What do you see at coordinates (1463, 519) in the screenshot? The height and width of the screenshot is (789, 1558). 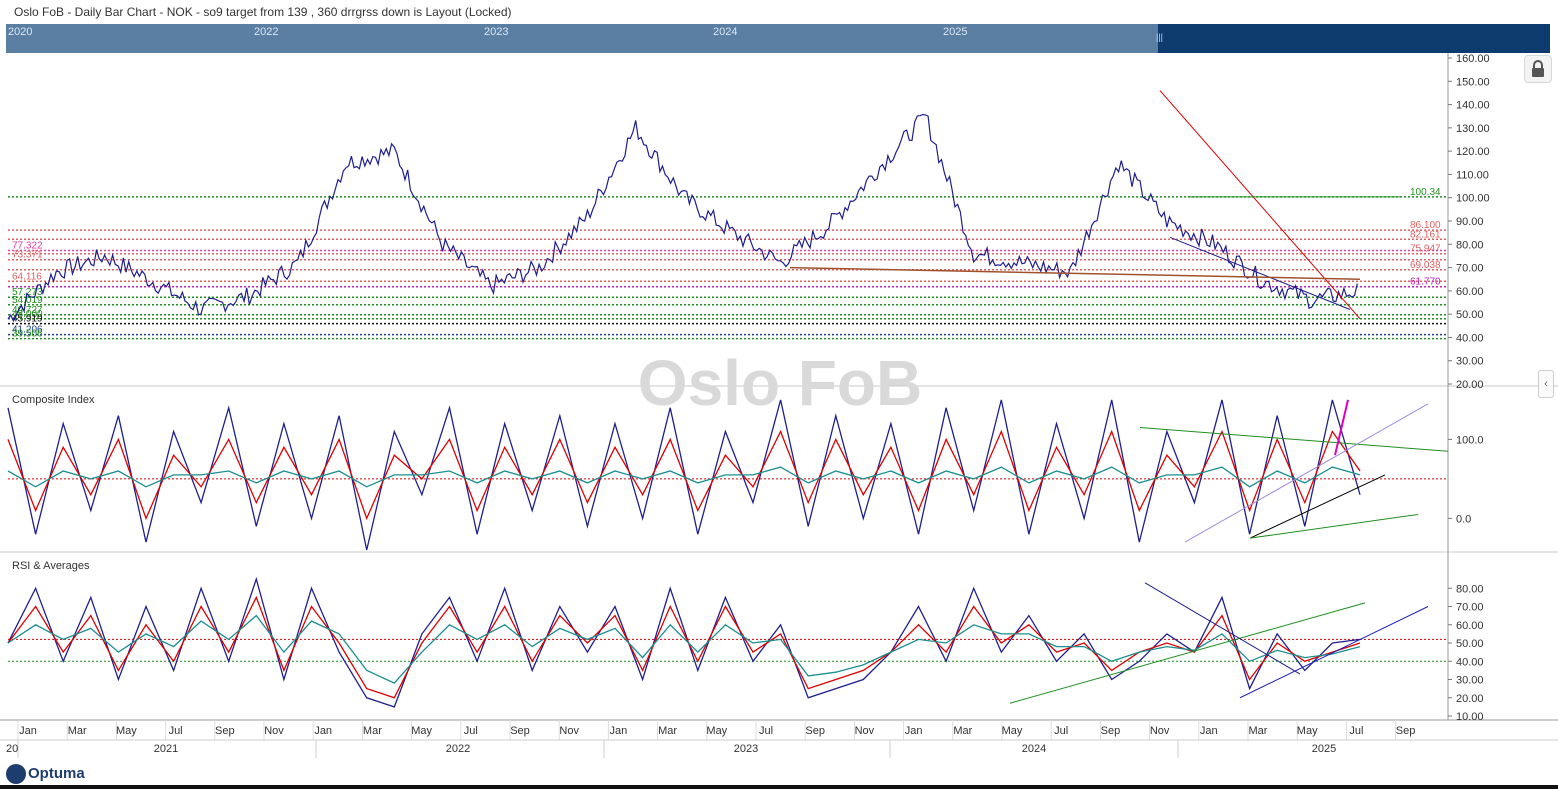 I see `y-tick-label: 0.0` at bounding box center [1463, 519].